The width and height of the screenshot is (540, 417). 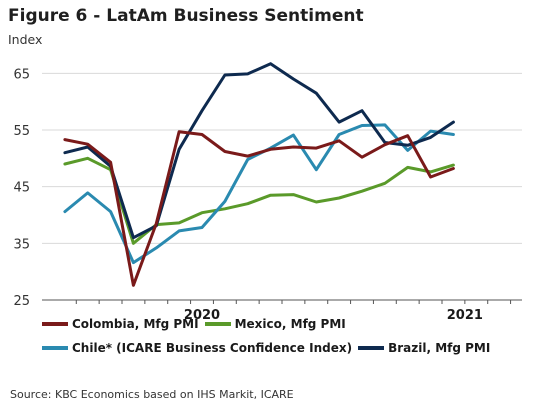 What do you see at coordinates (21, 188) in the screenshot?
I see `y-tick-label: 45` at bounding box center [21, 188].